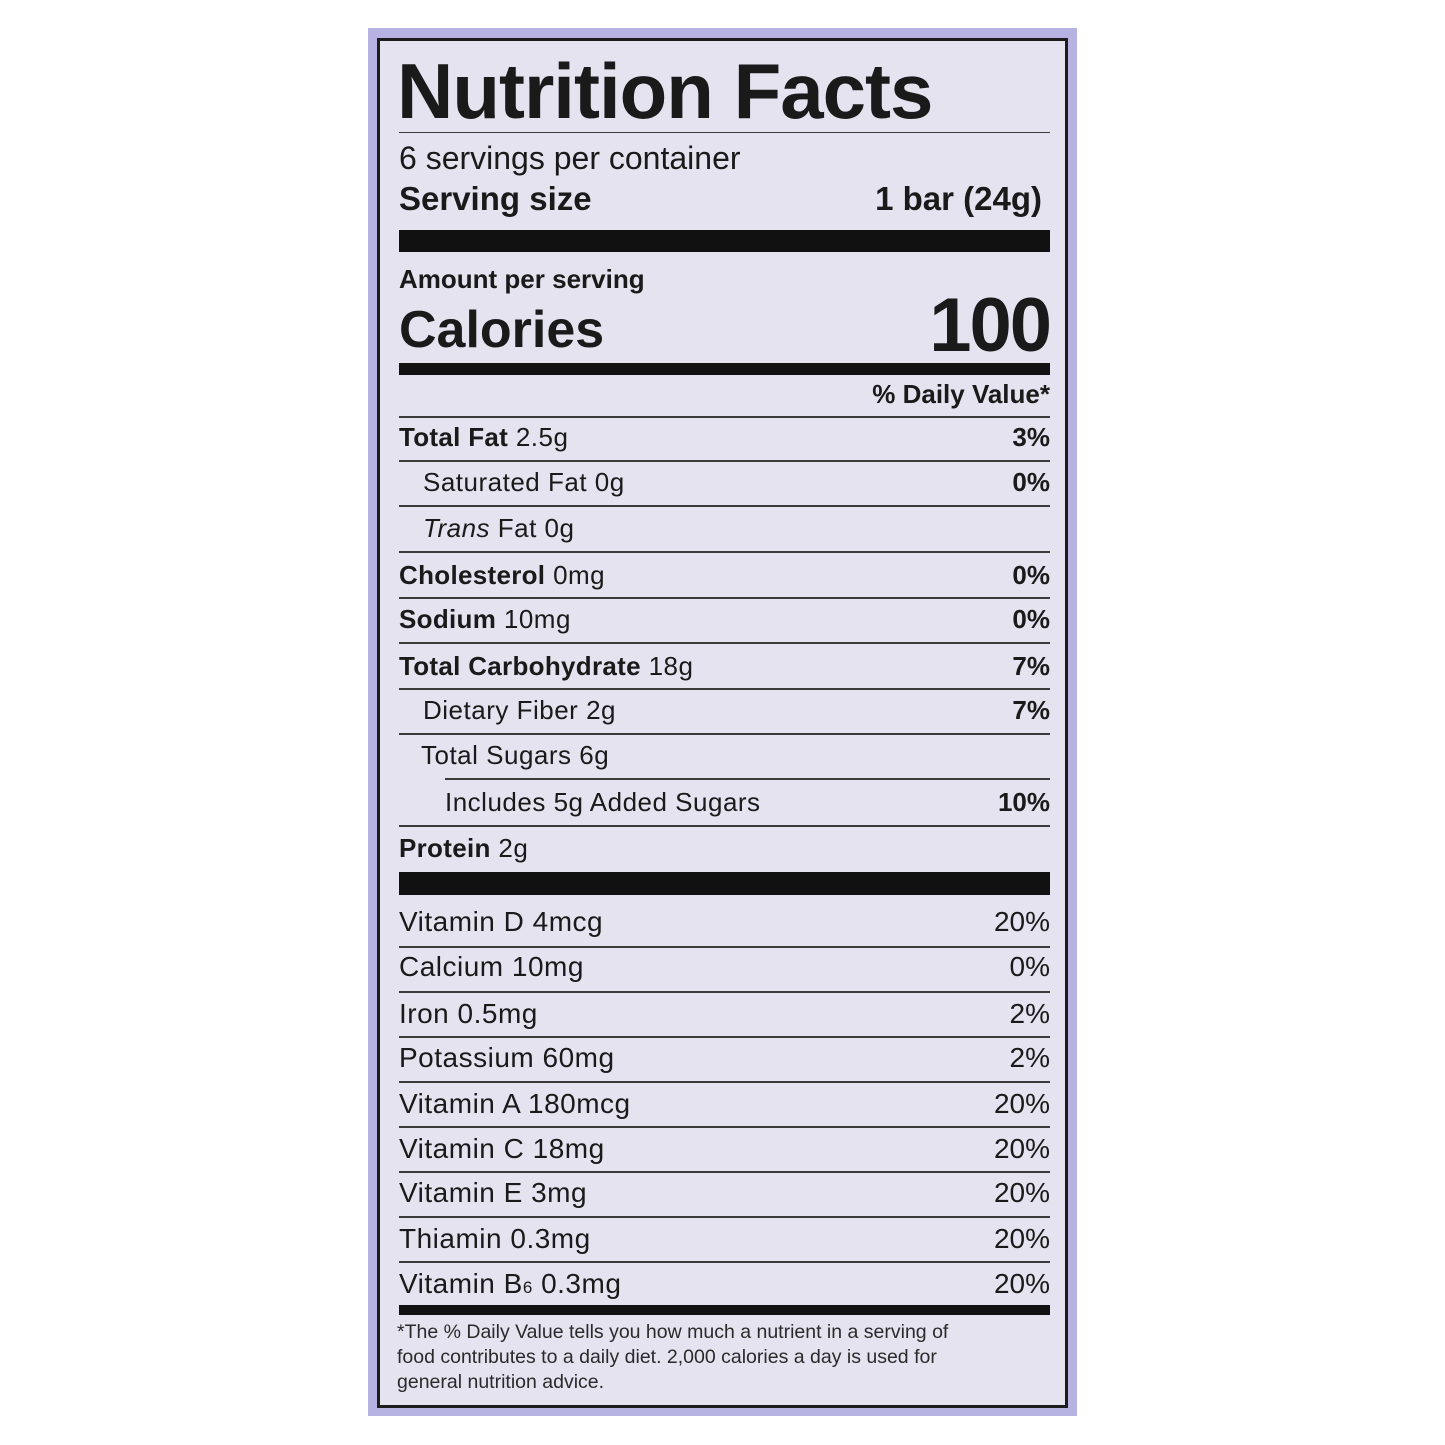 The height and width of the screenshot is (1445, 1445). I want to click on vitamin-row: Iron 0.5mg 2%, so click(724, 1013).